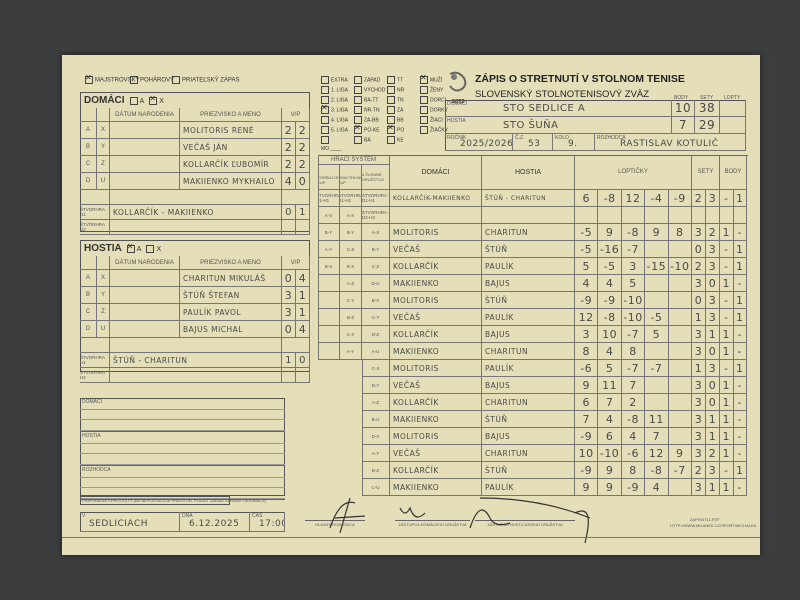 This screenshot has width=800, height=600. What do you see at coordinates (376, 368) in the screenshot?
I see `system-code: C-X` at bounding box center [376, 368].